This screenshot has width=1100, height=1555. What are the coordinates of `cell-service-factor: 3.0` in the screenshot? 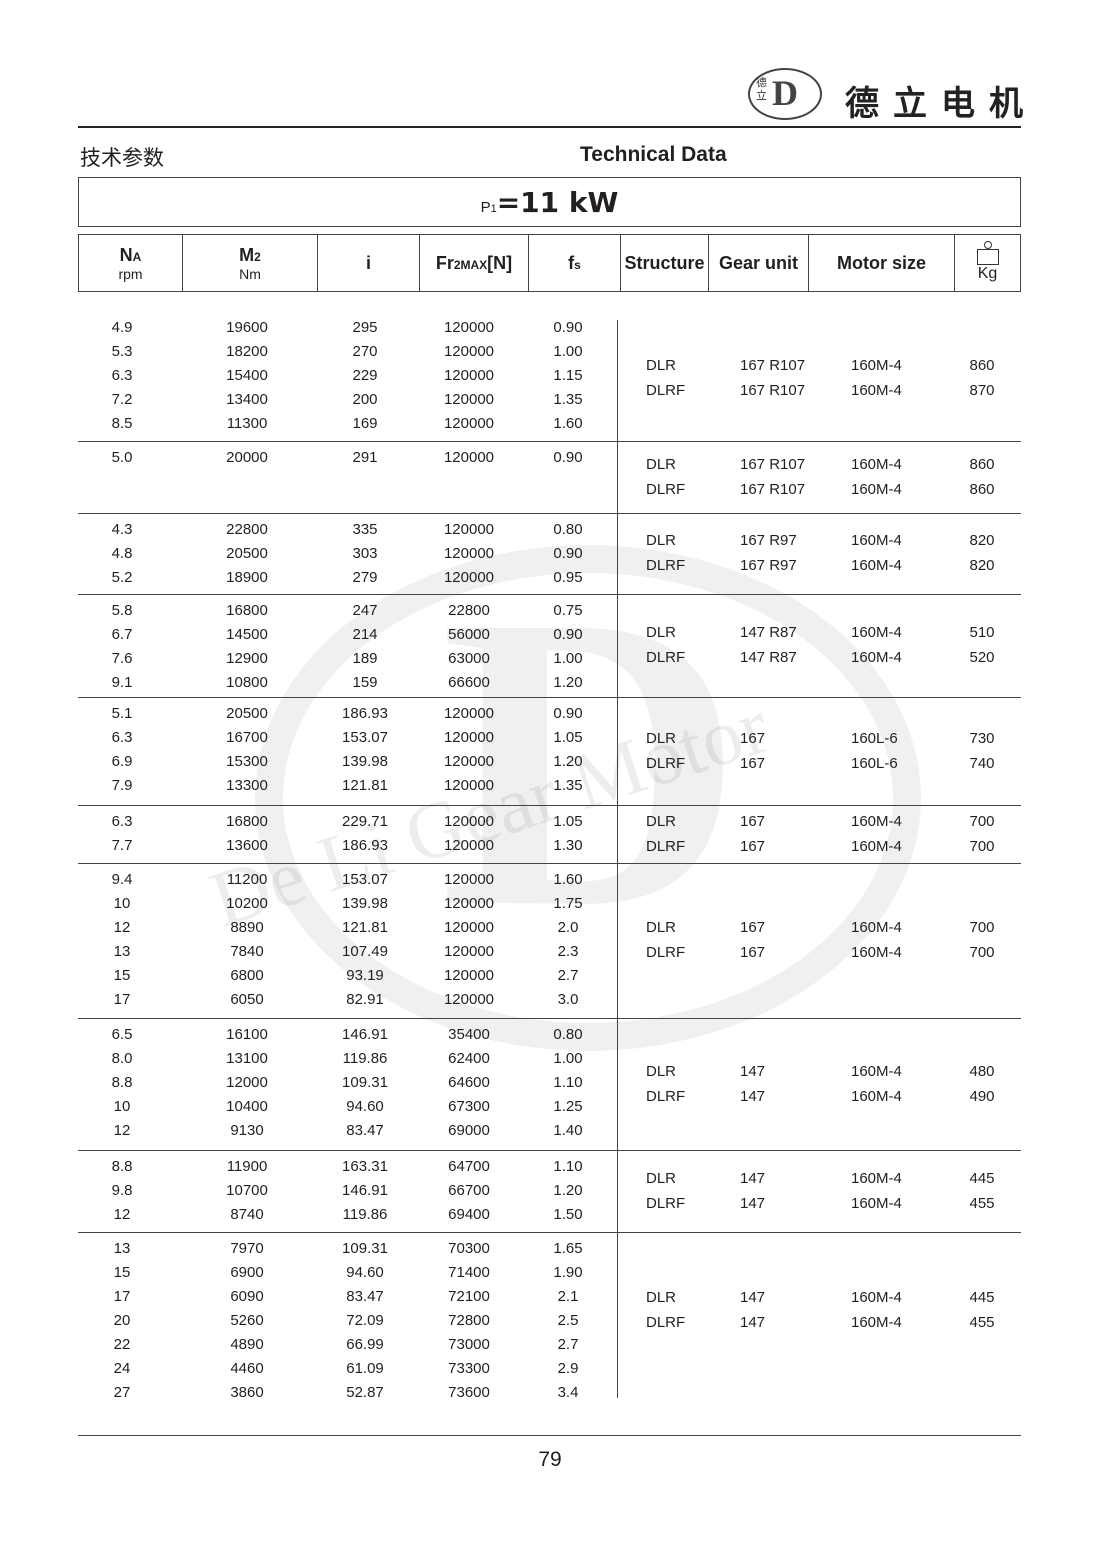 It's located at (568, 999).